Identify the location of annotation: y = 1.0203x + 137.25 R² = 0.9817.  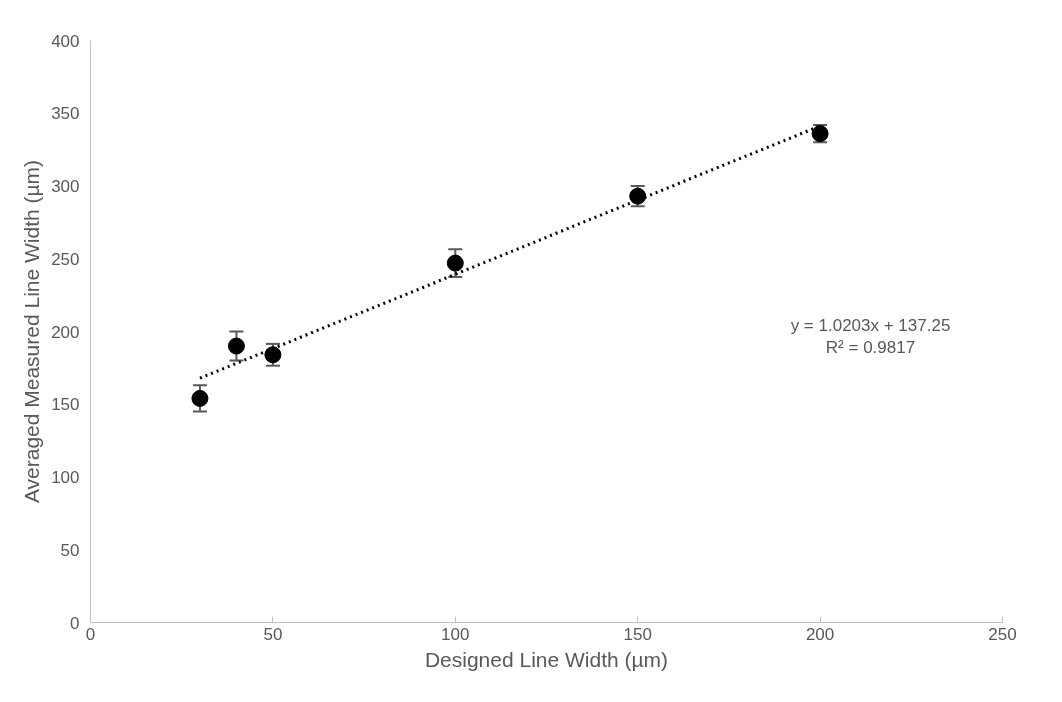
(870, 336).